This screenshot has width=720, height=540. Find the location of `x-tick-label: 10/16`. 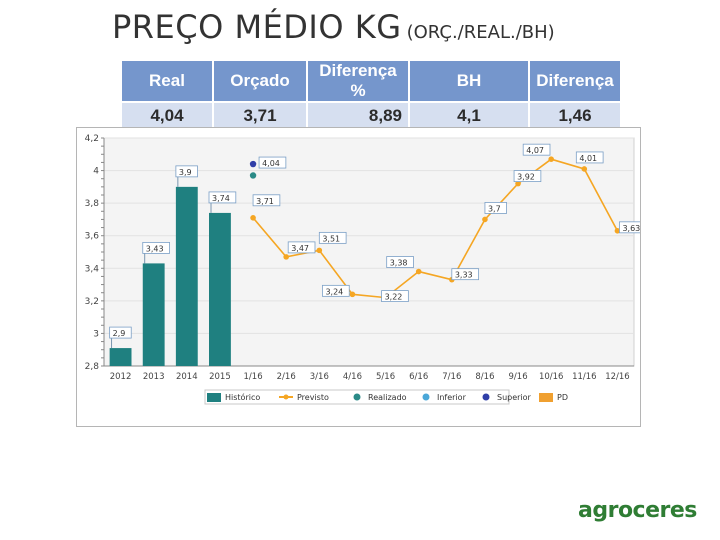

x-tick-label: 10/16 is located at coordinates (551, 377).